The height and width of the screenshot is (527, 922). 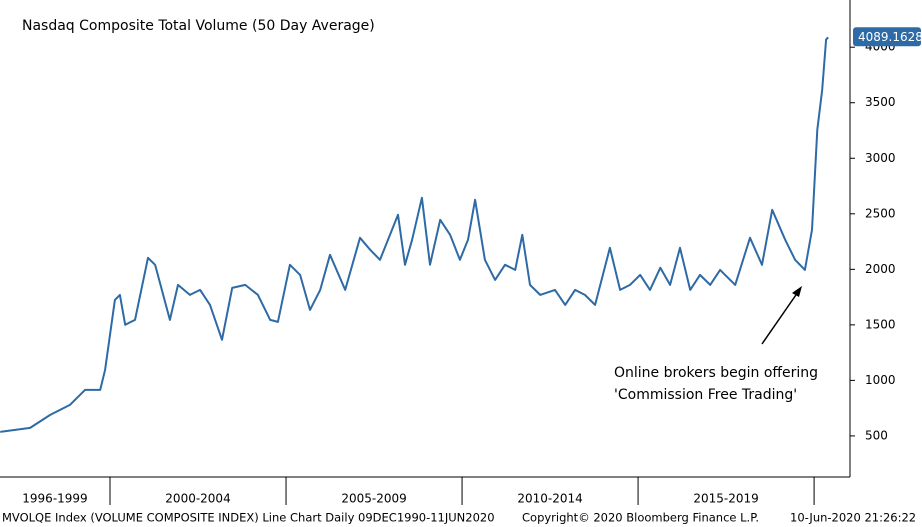 What do you see at coordinates (880, 213) in the screenshot?
I see `y-tick-label: 2500` at bounding box center [880, 213].